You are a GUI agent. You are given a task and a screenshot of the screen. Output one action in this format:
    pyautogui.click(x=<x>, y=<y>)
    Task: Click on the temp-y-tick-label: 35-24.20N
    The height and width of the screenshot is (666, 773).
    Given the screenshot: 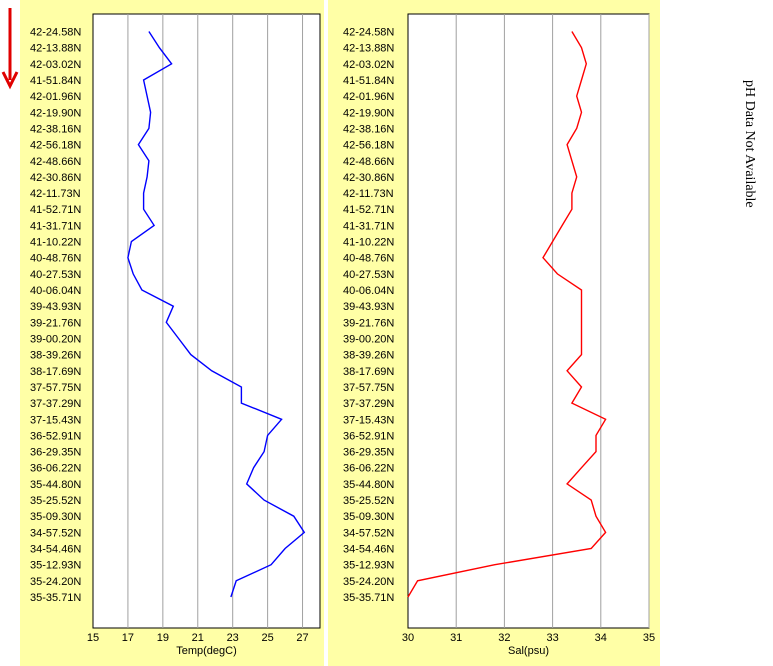 What is the action you would take?
    pyautogui.click(x=55, y=582)
    